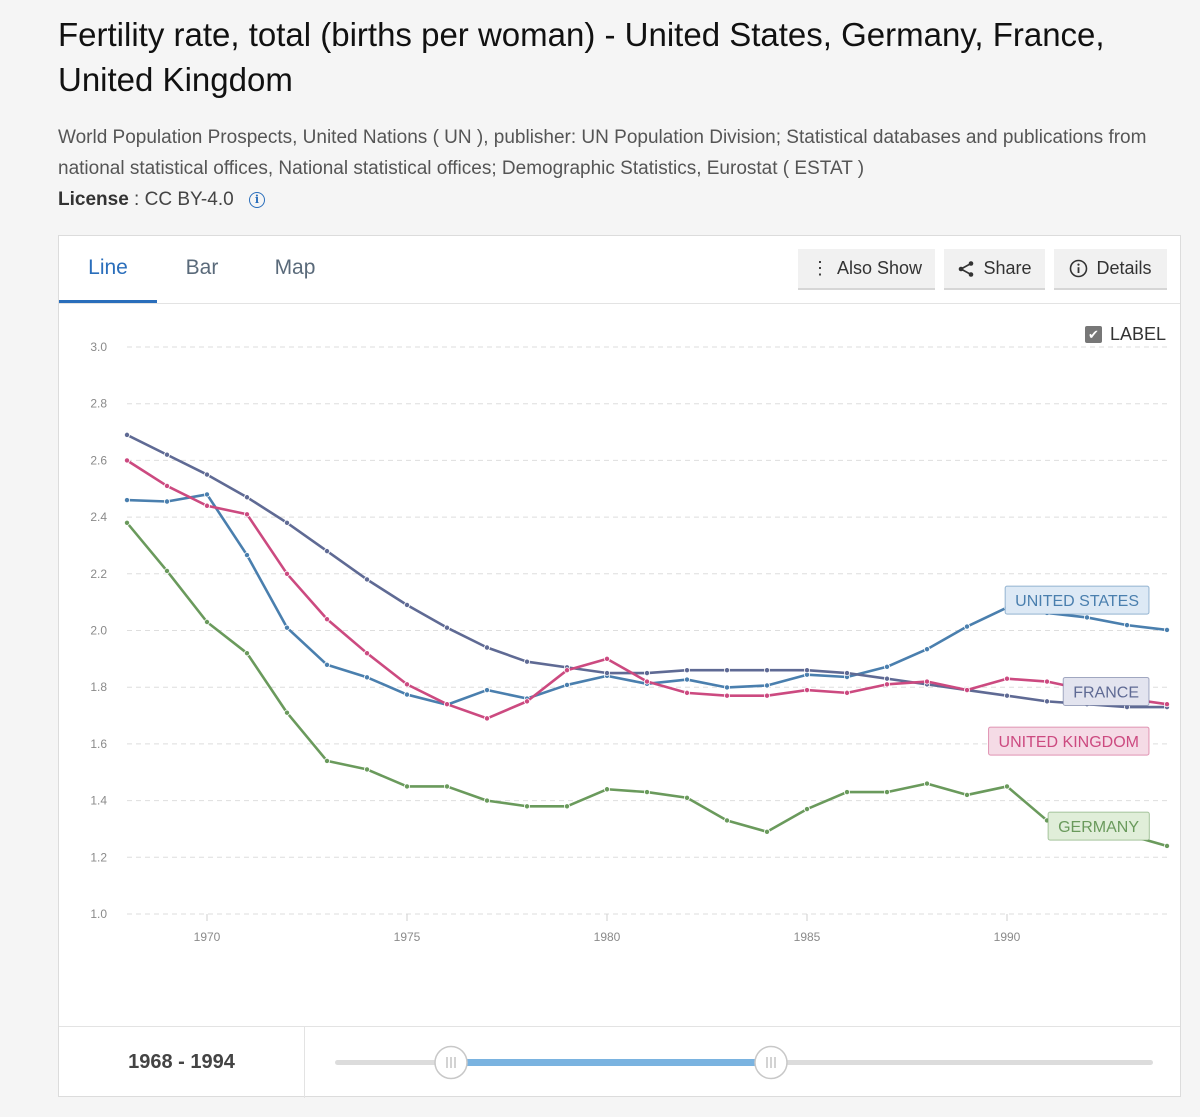 Image resolution: width=1200 pixels, height=1117 pixels. What do you see at coordinates (108, 269) in the screenshot?
I see `tab-line: Line` at bounding box center [108, 269].